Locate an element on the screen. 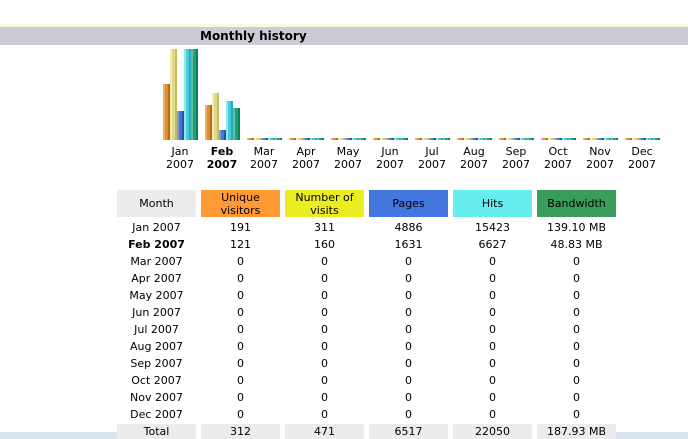 This screenshot has width=688, height=439. table-row: Mar 2007 0 0 0 0 0 is located at coordinates (366, 261).